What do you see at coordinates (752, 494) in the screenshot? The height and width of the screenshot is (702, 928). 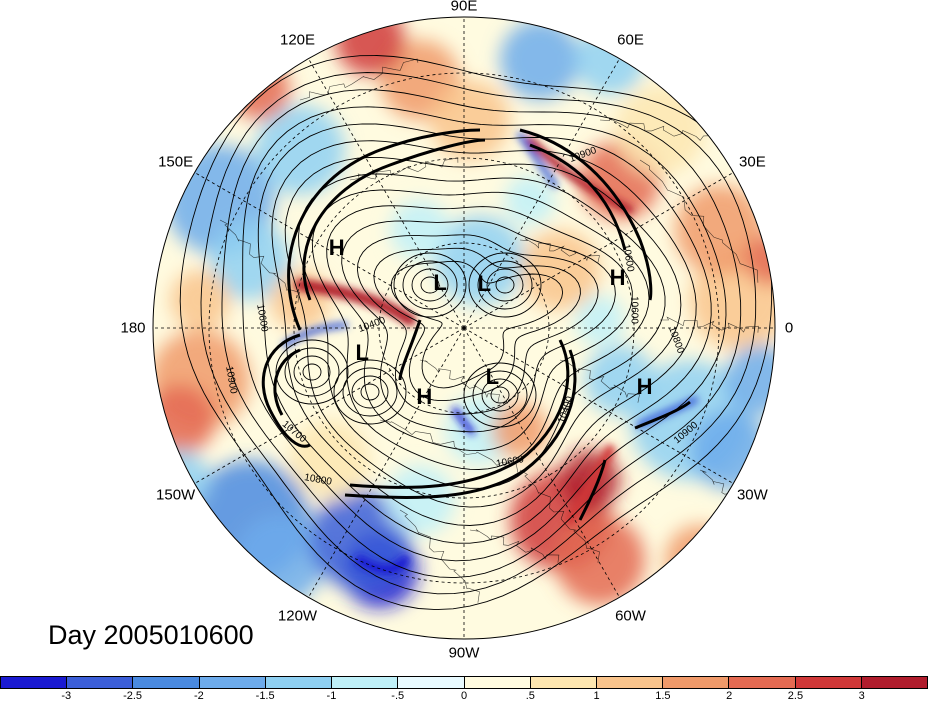 I see `longitude-label: 30W` at bounding box center [752, 494].